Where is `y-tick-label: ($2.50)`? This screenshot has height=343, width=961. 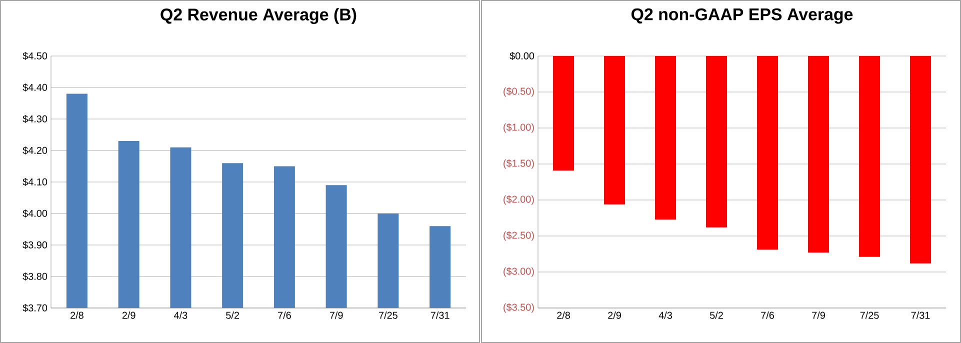 y-tick-label: ($2.50) is located at coordinates (519, 236).